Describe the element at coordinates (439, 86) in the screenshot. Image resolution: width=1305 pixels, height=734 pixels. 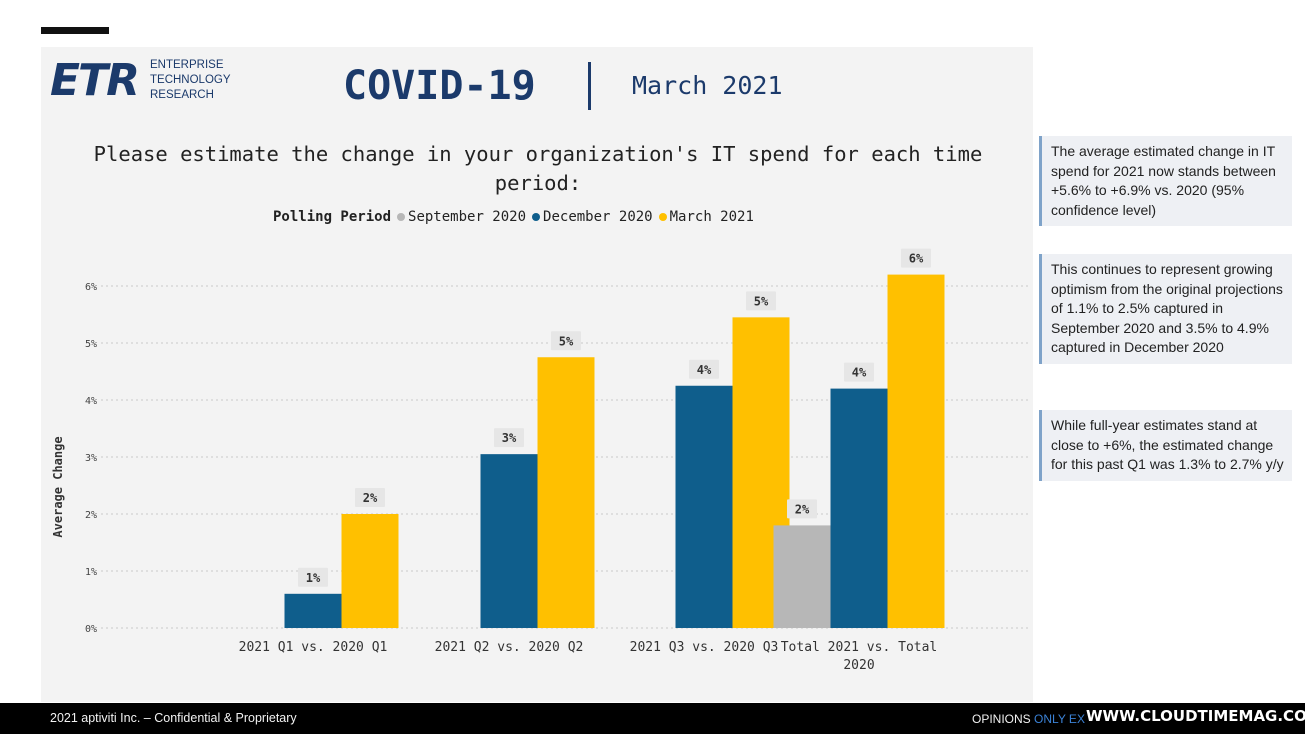
I see `page-title: COVID-19` at that location.